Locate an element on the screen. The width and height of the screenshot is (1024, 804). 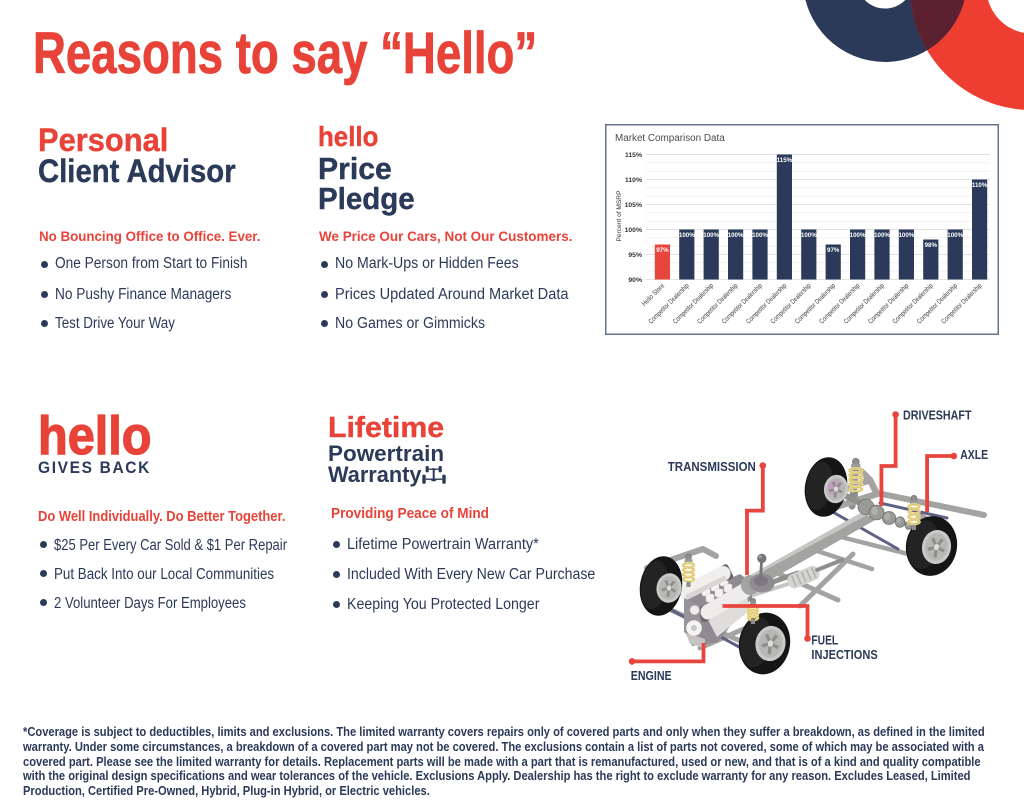
svg-text: INJECTIONS is located at coordinates (844, 655).